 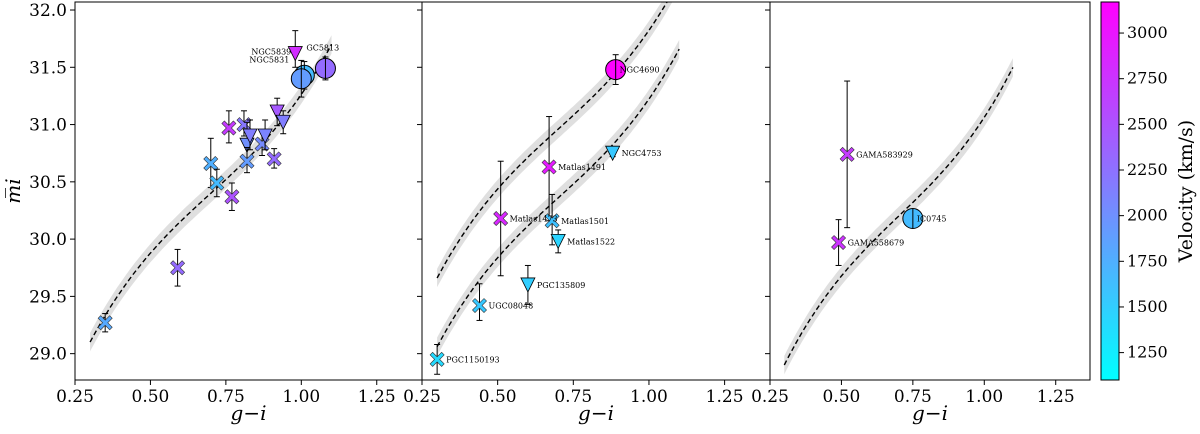 What do you see at coordinates (48, 126) in the screenshot?
I see `y-tick-label: 31.0` at bounding box center [48, 126].